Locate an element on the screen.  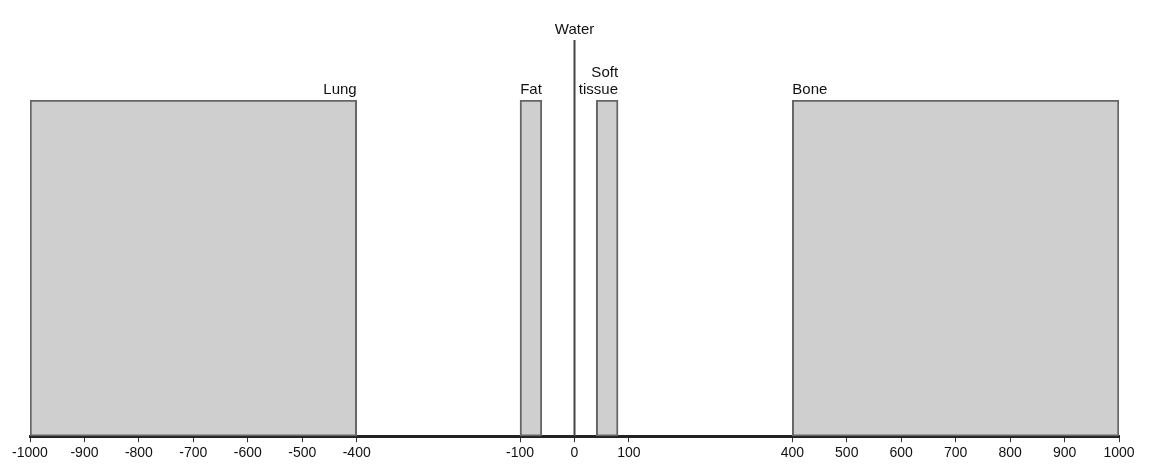
x-tick-label: -400 is located at coordinates (356, 452).